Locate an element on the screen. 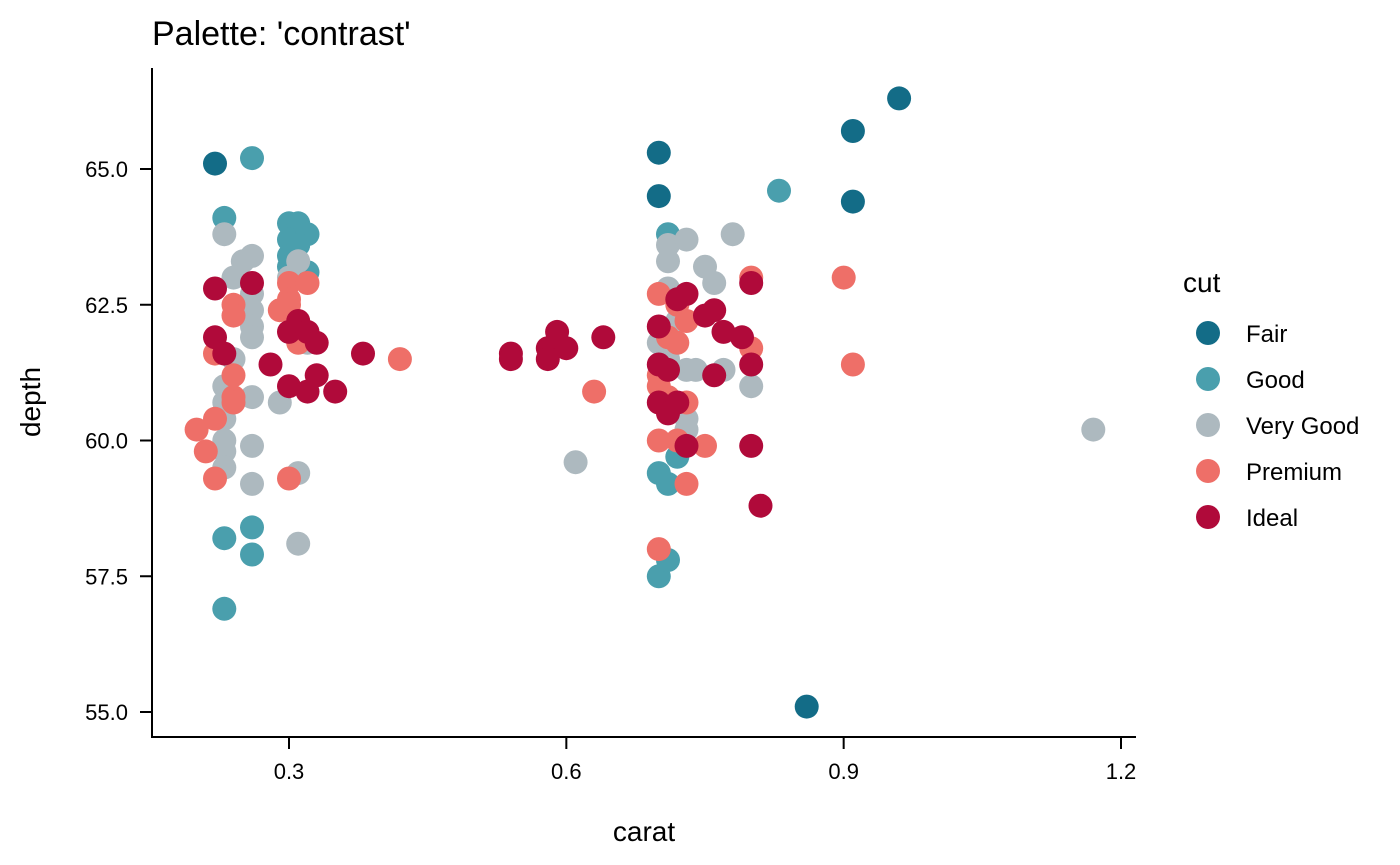  x-tick-label: 0.6 is located at coordinates (566, 771).